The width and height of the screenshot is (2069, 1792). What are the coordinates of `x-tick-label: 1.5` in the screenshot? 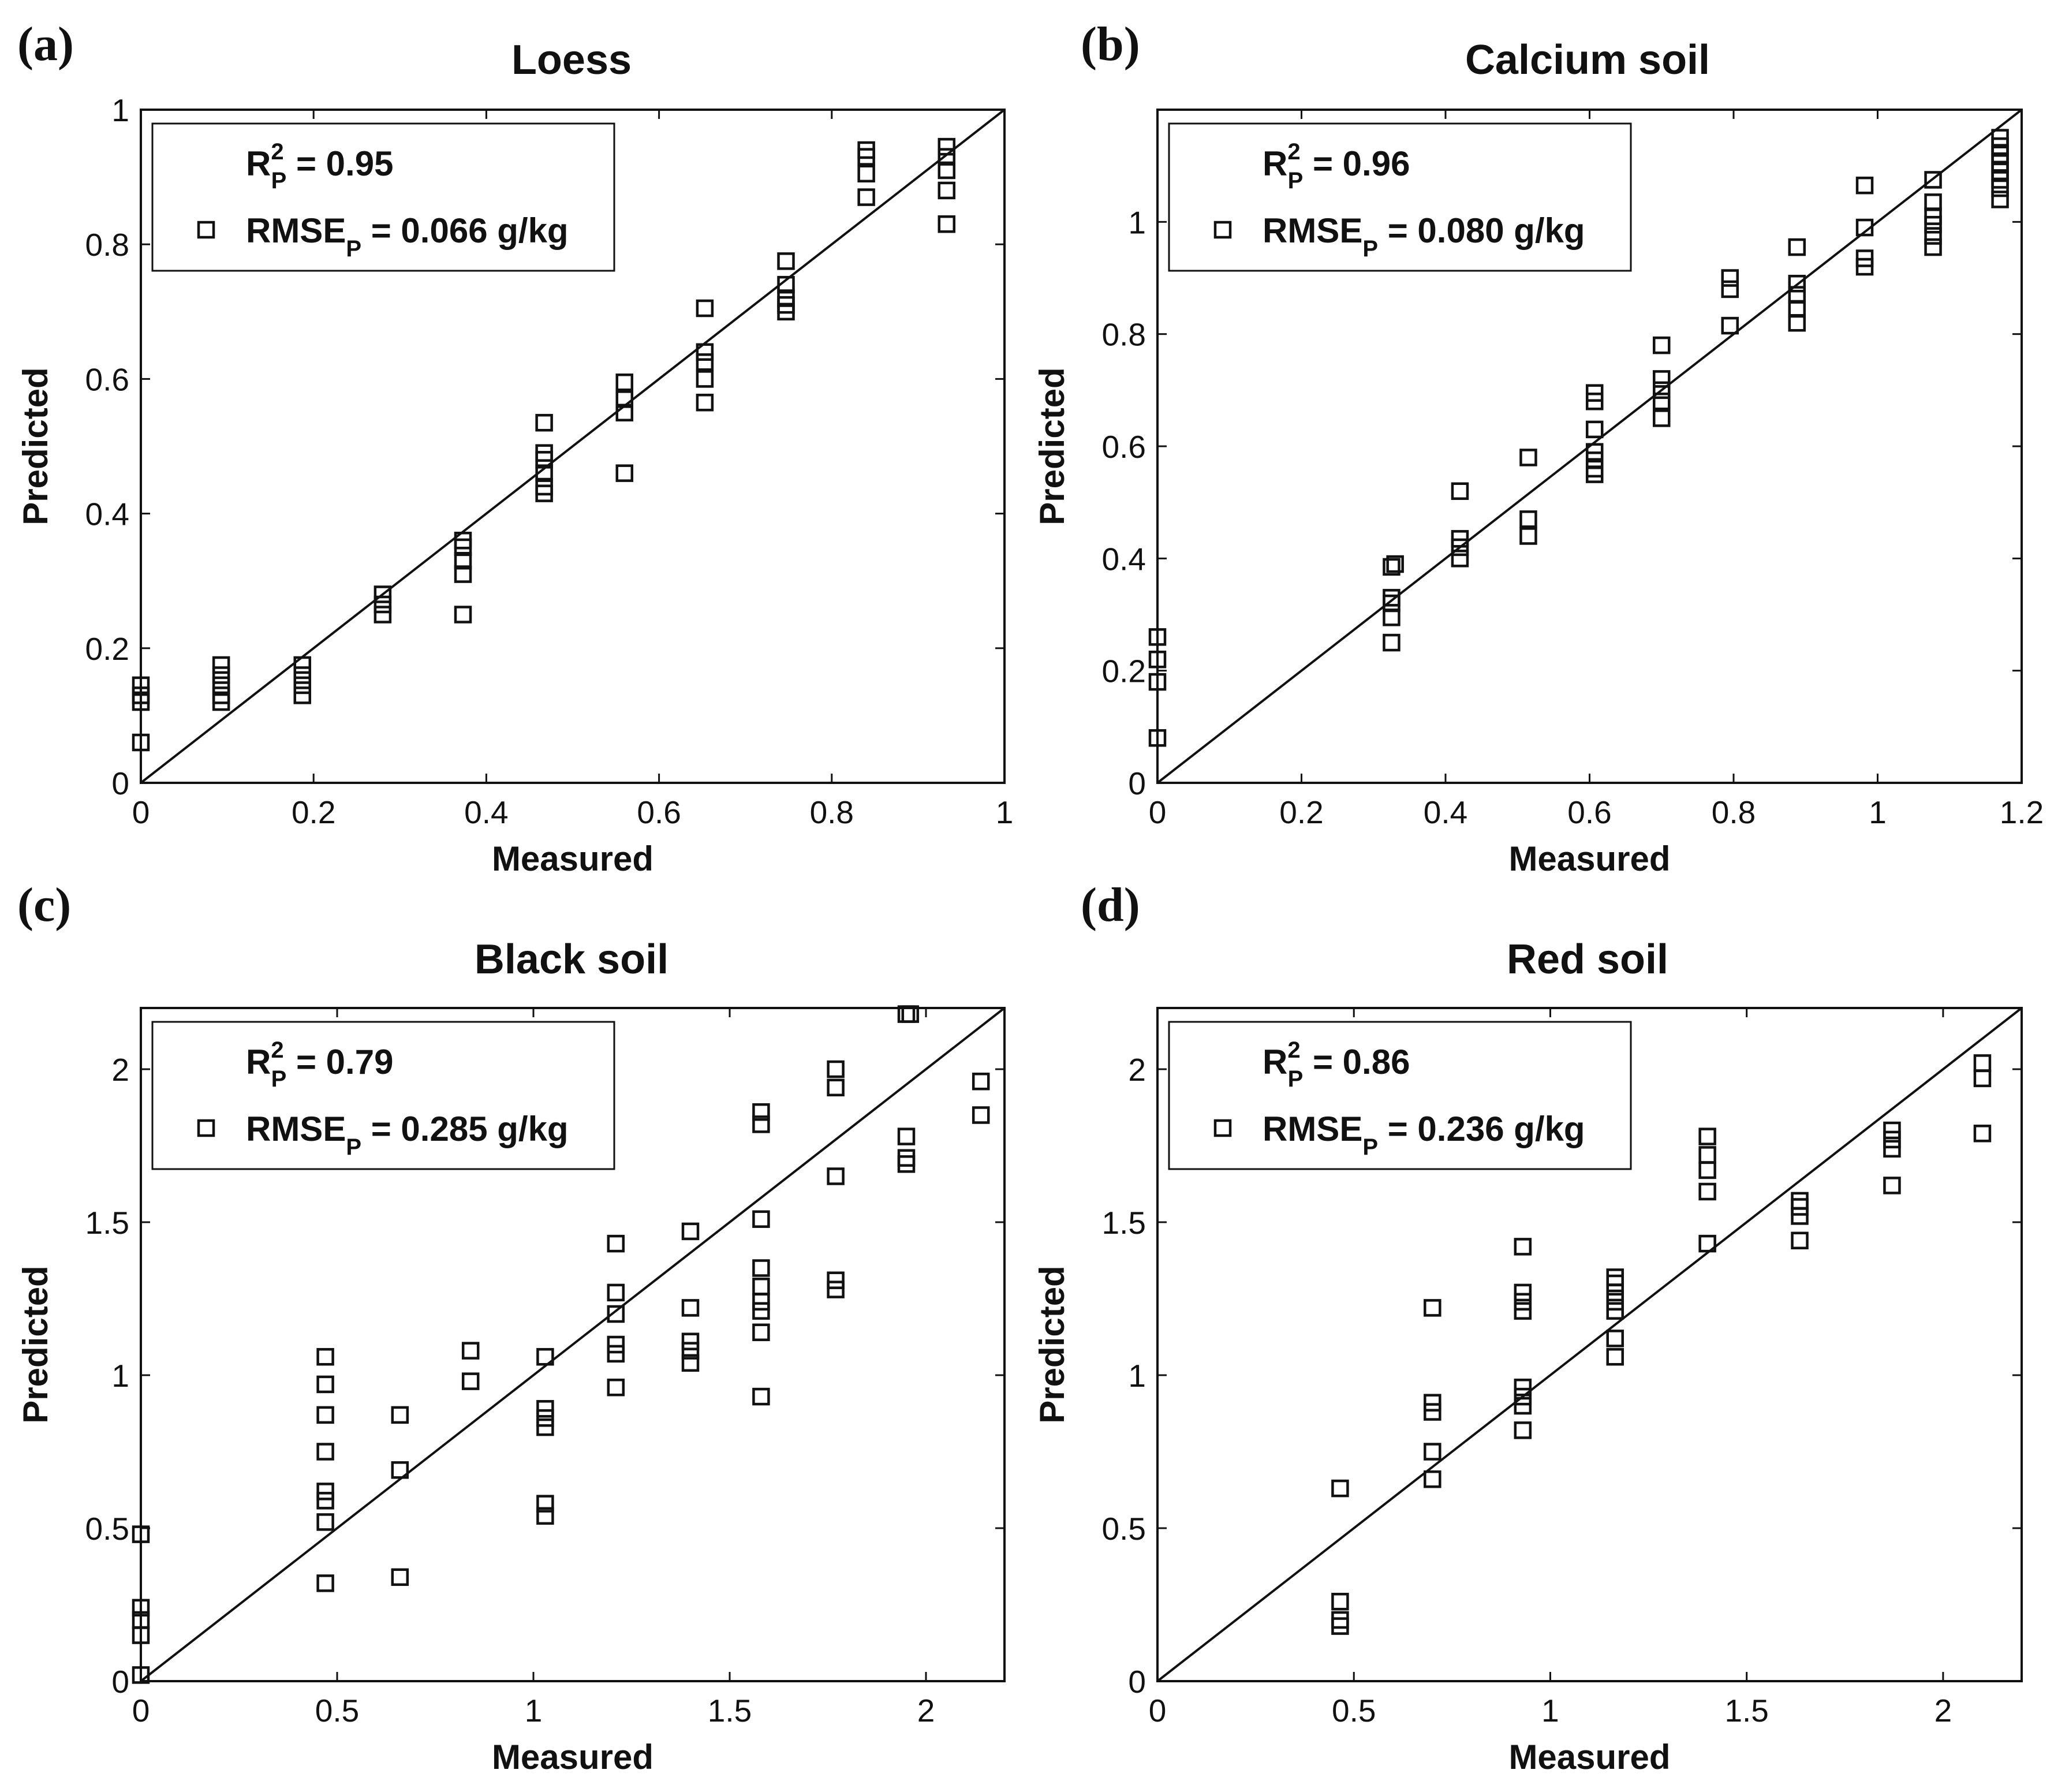 It's located at (1746, 1710).